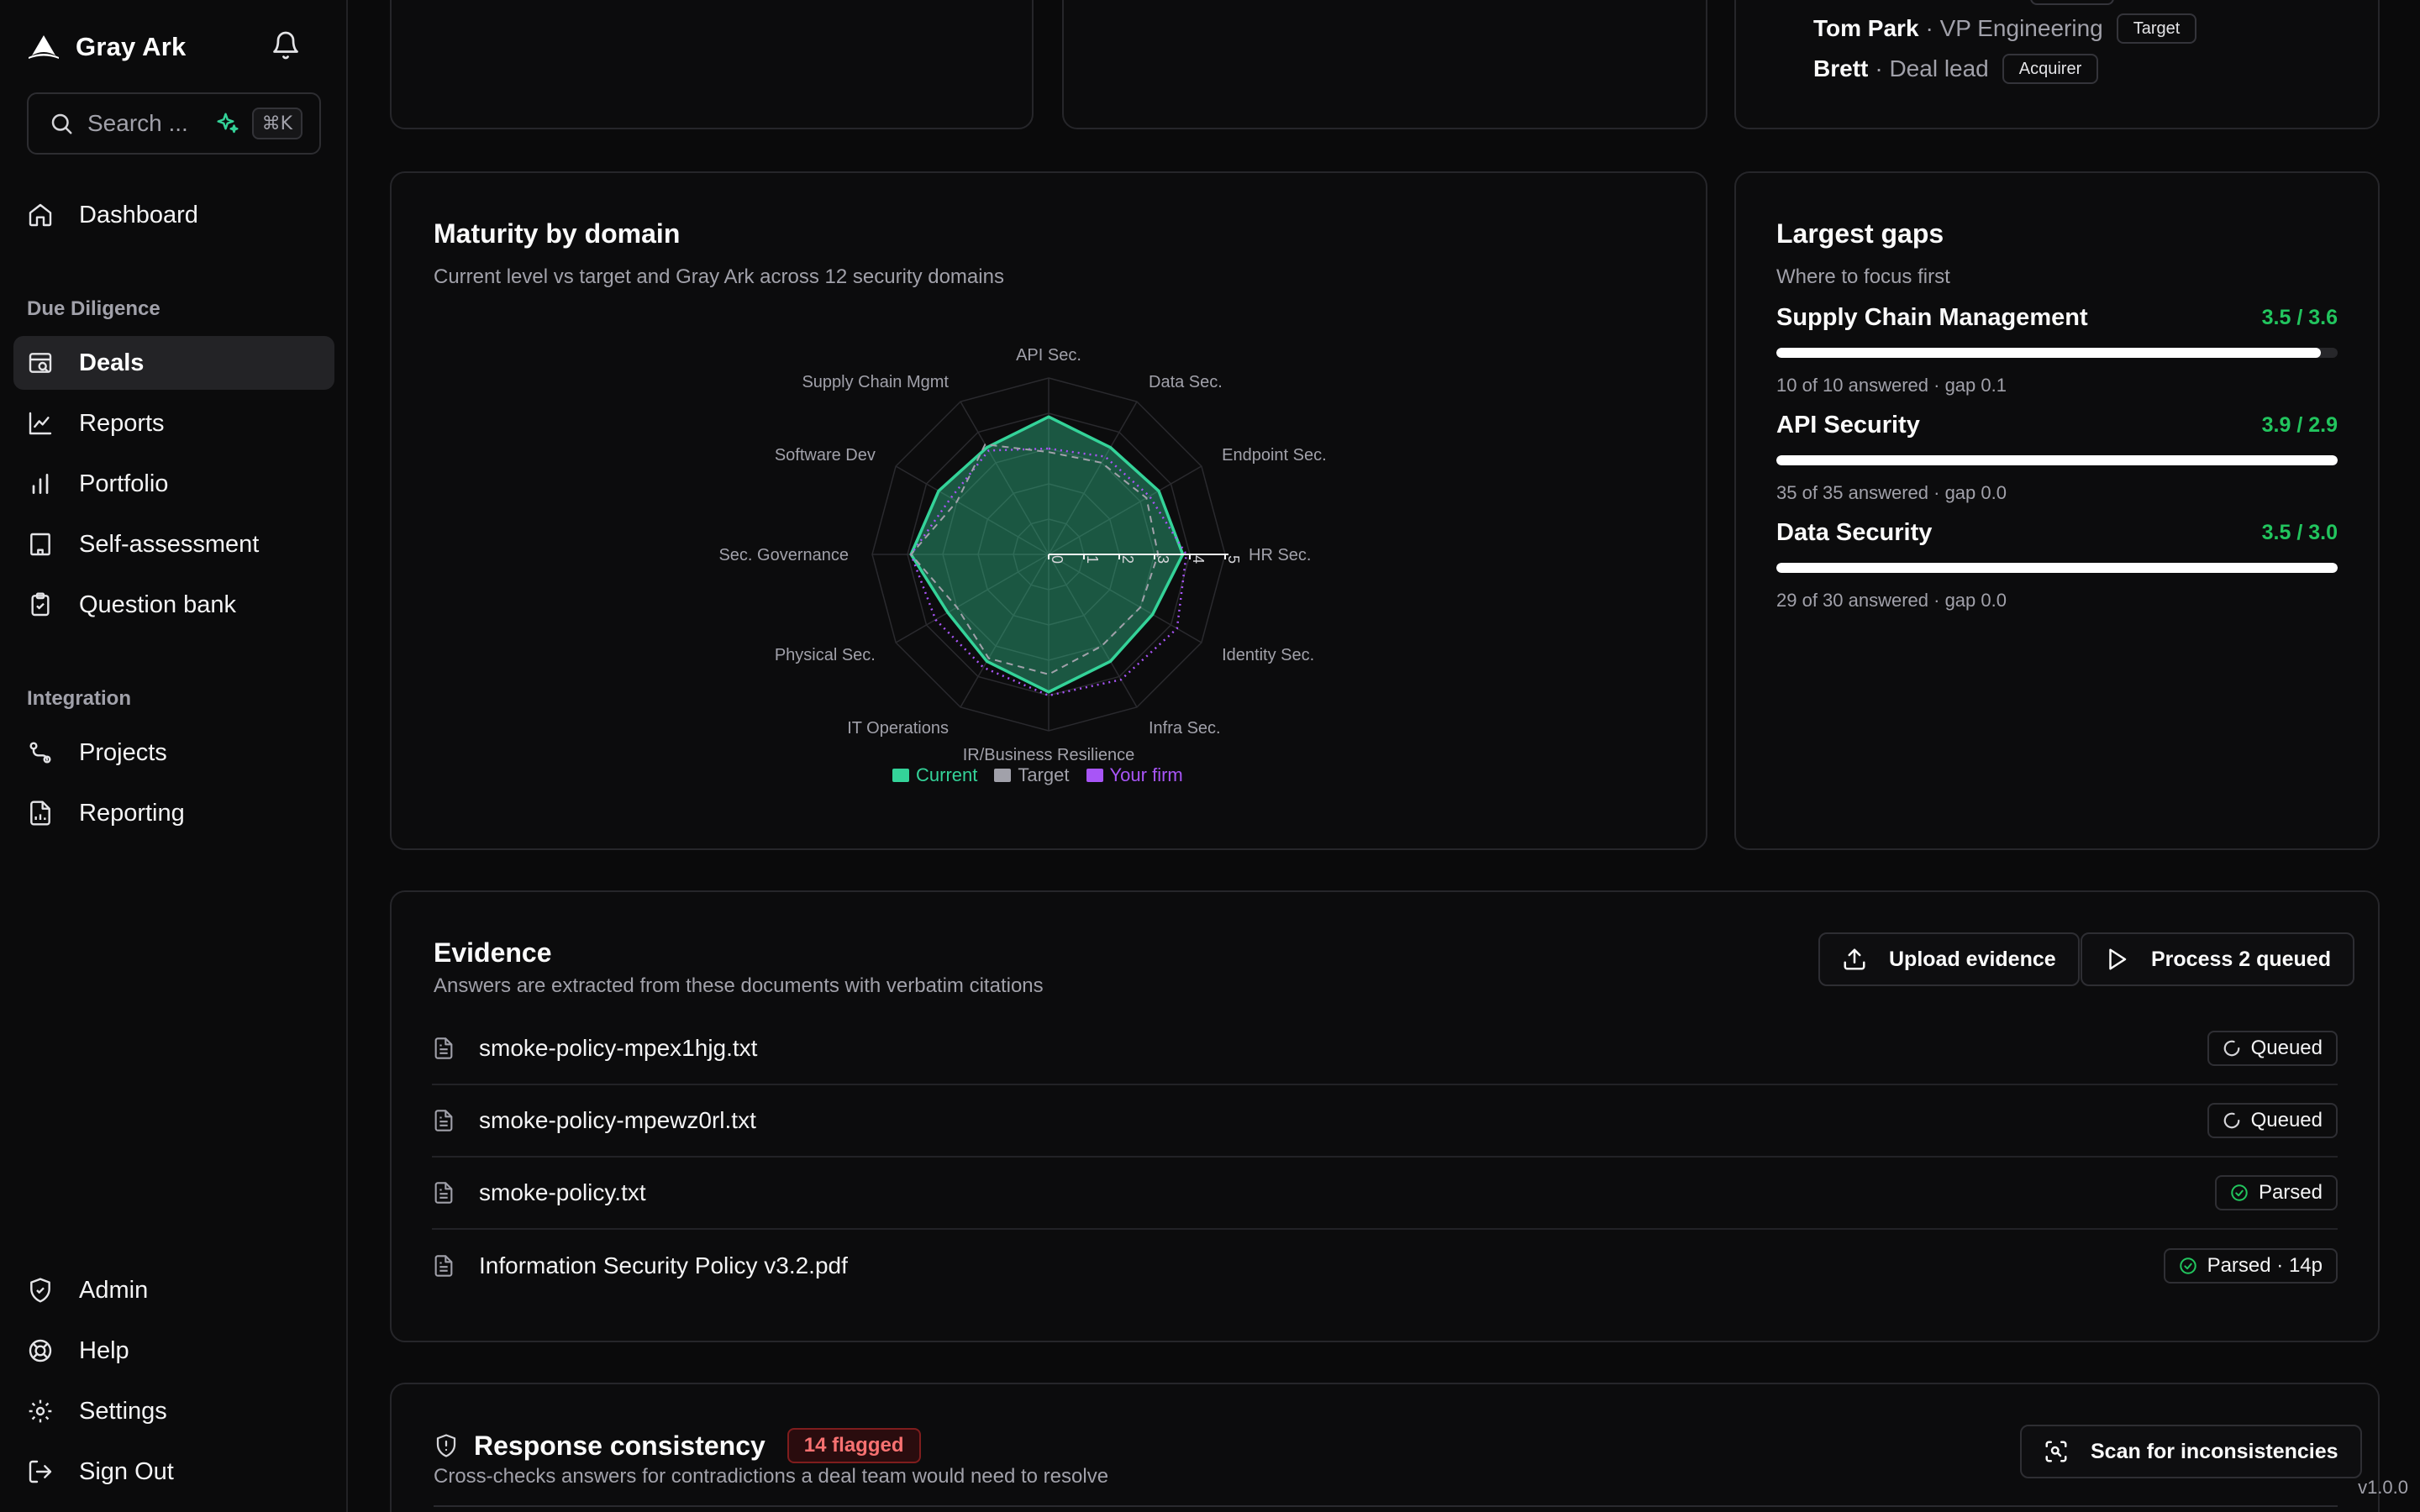 The image size is (2420, 1512). I want to click on status-label: Parsed · 14p, so click(2265, 1265).